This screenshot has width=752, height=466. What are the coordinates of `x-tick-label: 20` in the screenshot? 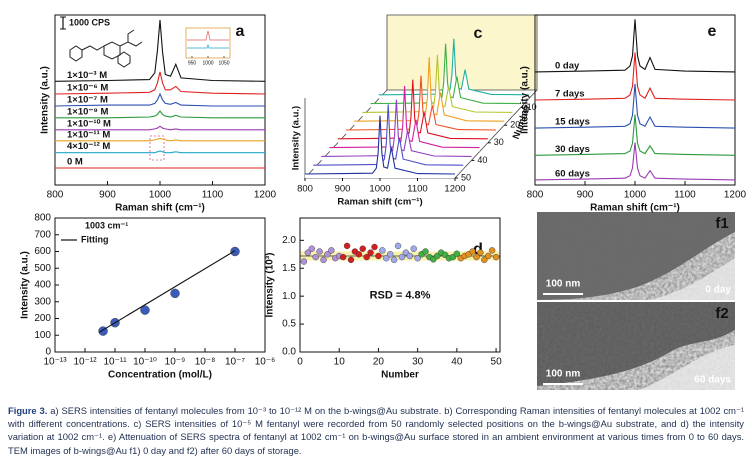 It's located at (379, 362).